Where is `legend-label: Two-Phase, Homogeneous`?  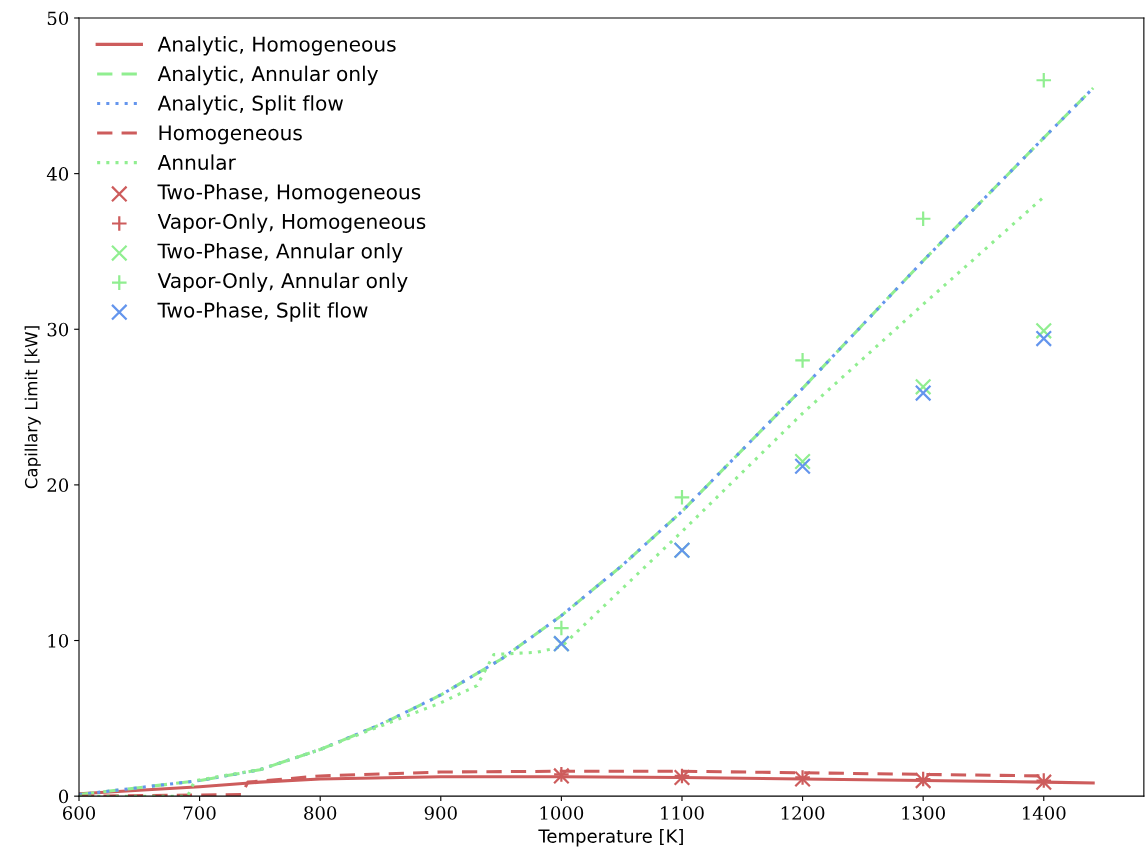 legend-label: Two-Phase, Homogeneous is located at coordinates (289, 193).